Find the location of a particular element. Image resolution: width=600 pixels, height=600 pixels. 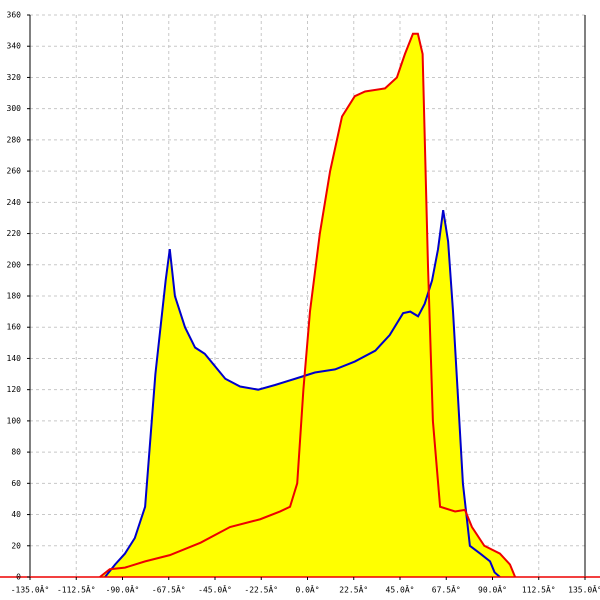

y-tick-label: 320 is located at coordinates (14, 77).